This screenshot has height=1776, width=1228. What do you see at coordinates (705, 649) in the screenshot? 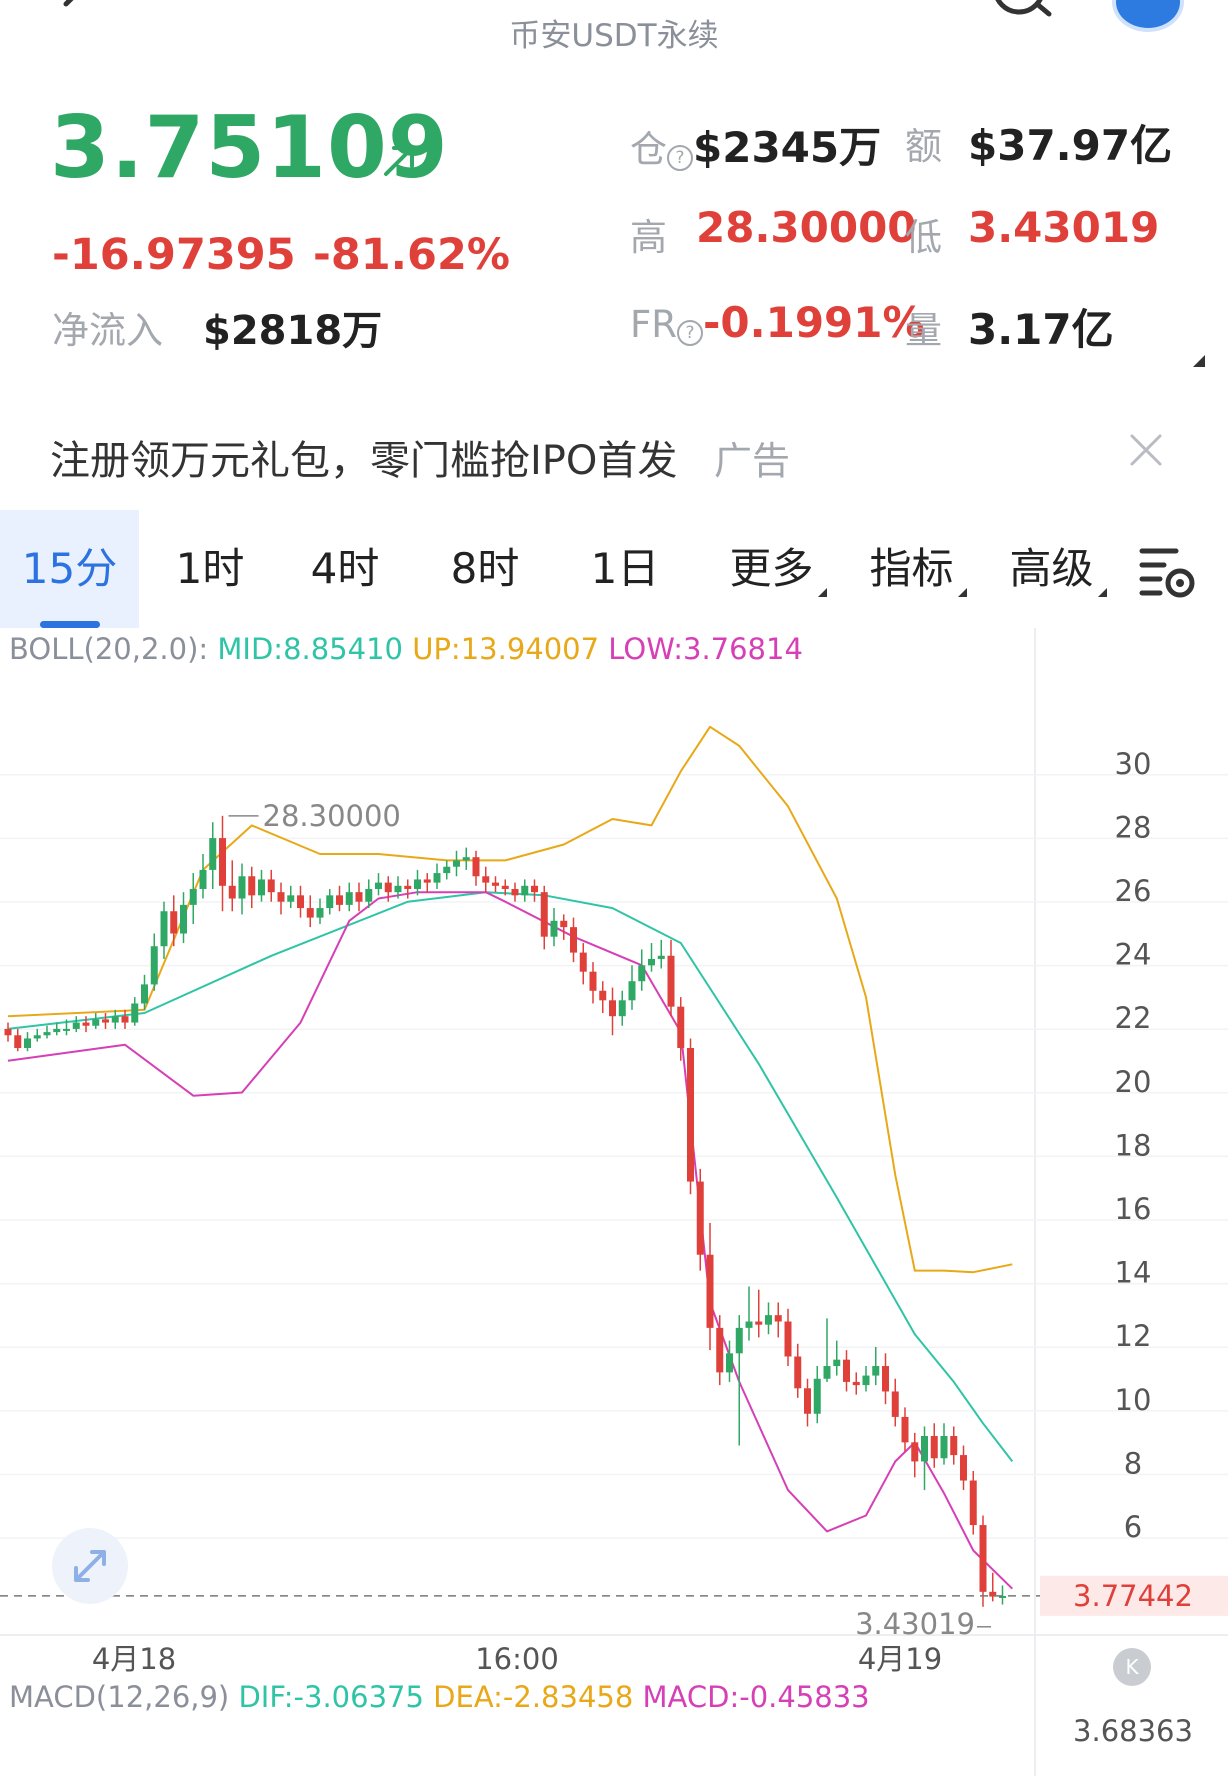
I see `boll-low: LOW:3.76814` at bounding box center [705, 649].